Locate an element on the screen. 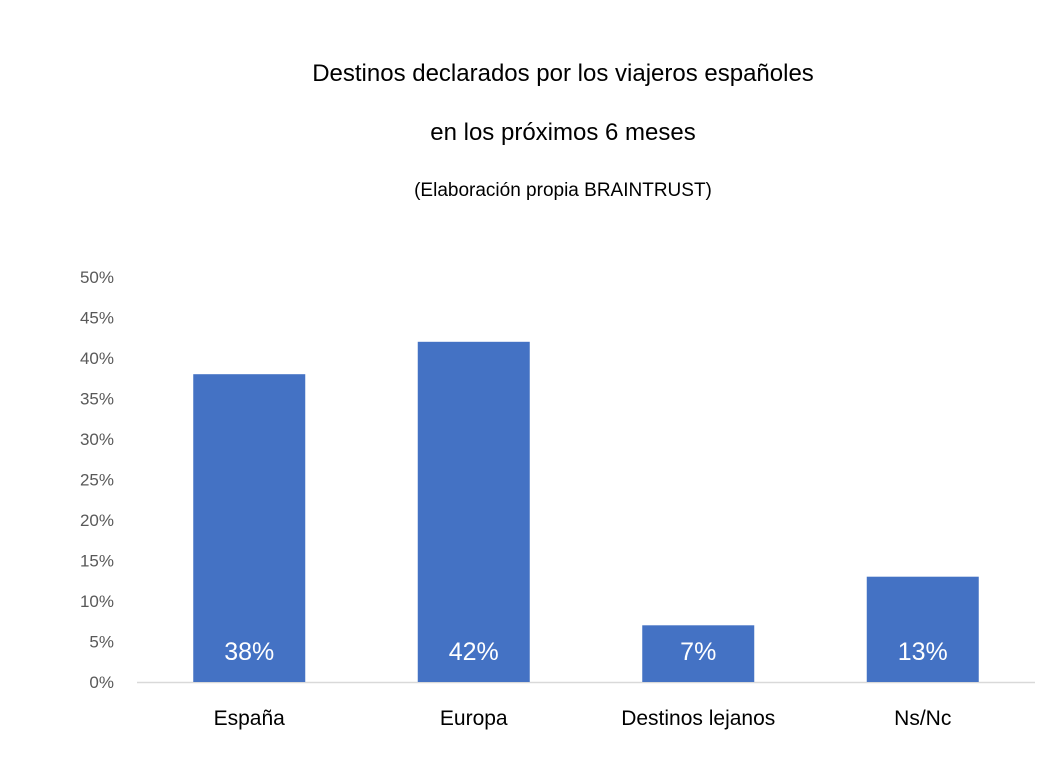 This screenshot has width=1058, height=773. x-category-label: España is located at coordinates (250, 718).